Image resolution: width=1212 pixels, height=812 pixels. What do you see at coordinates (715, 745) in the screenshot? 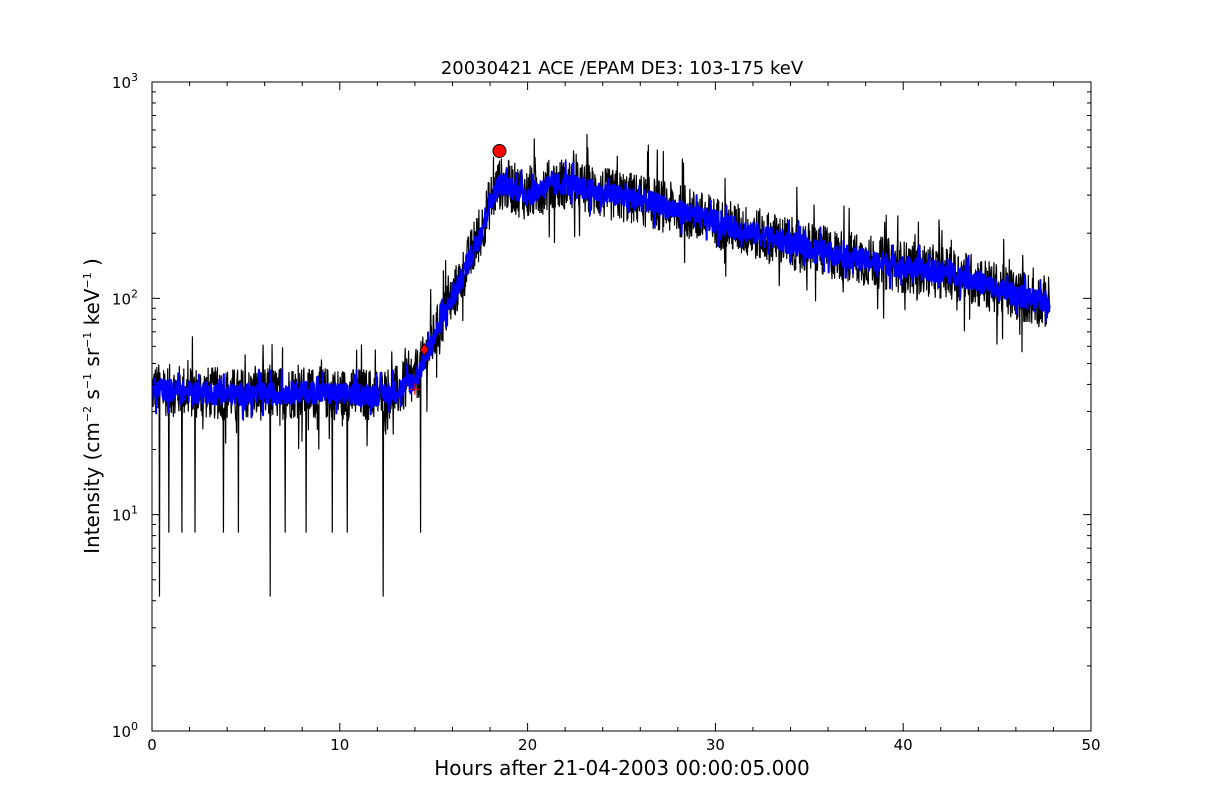
I see `x-tick-label: 30` at bounding box center [715, 745].